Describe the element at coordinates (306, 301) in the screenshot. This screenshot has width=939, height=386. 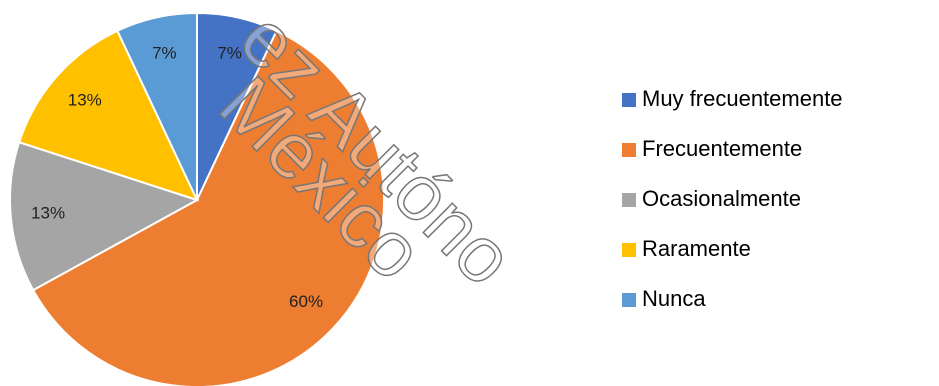
I see `data-label: 60%` at that location.